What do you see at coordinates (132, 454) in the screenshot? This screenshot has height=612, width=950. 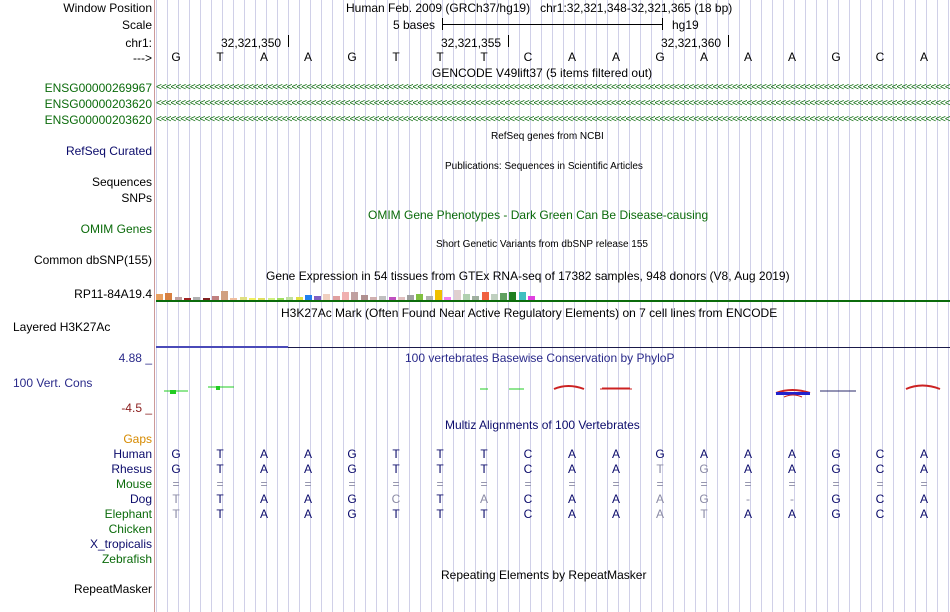 I see `species-label-human: Human` at bounding box center [132, 454].